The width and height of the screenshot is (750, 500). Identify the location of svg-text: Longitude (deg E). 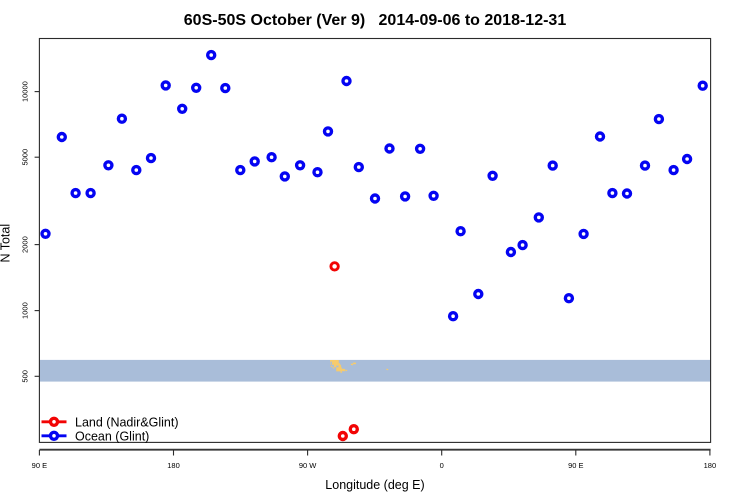
(374, 485).